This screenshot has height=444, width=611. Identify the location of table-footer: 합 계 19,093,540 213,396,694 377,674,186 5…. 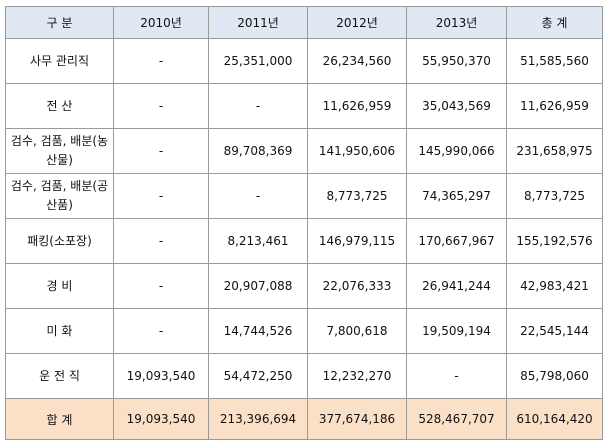
(304, 419).